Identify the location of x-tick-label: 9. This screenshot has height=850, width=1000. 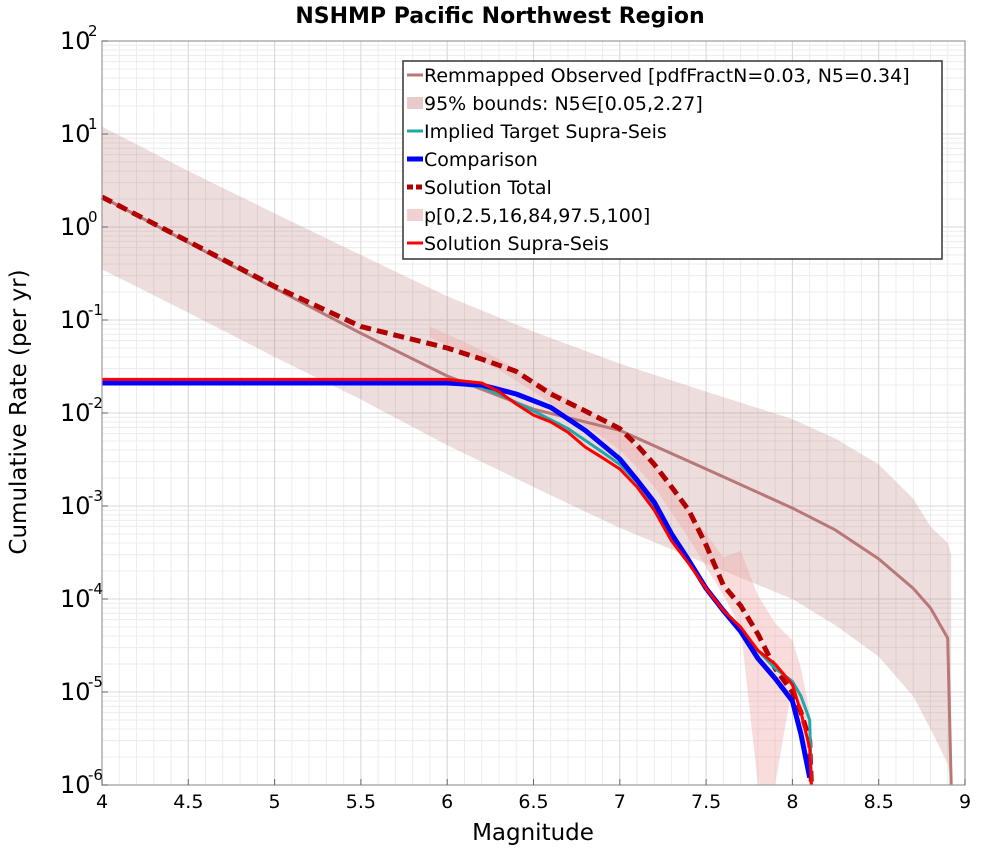
(965, 802).